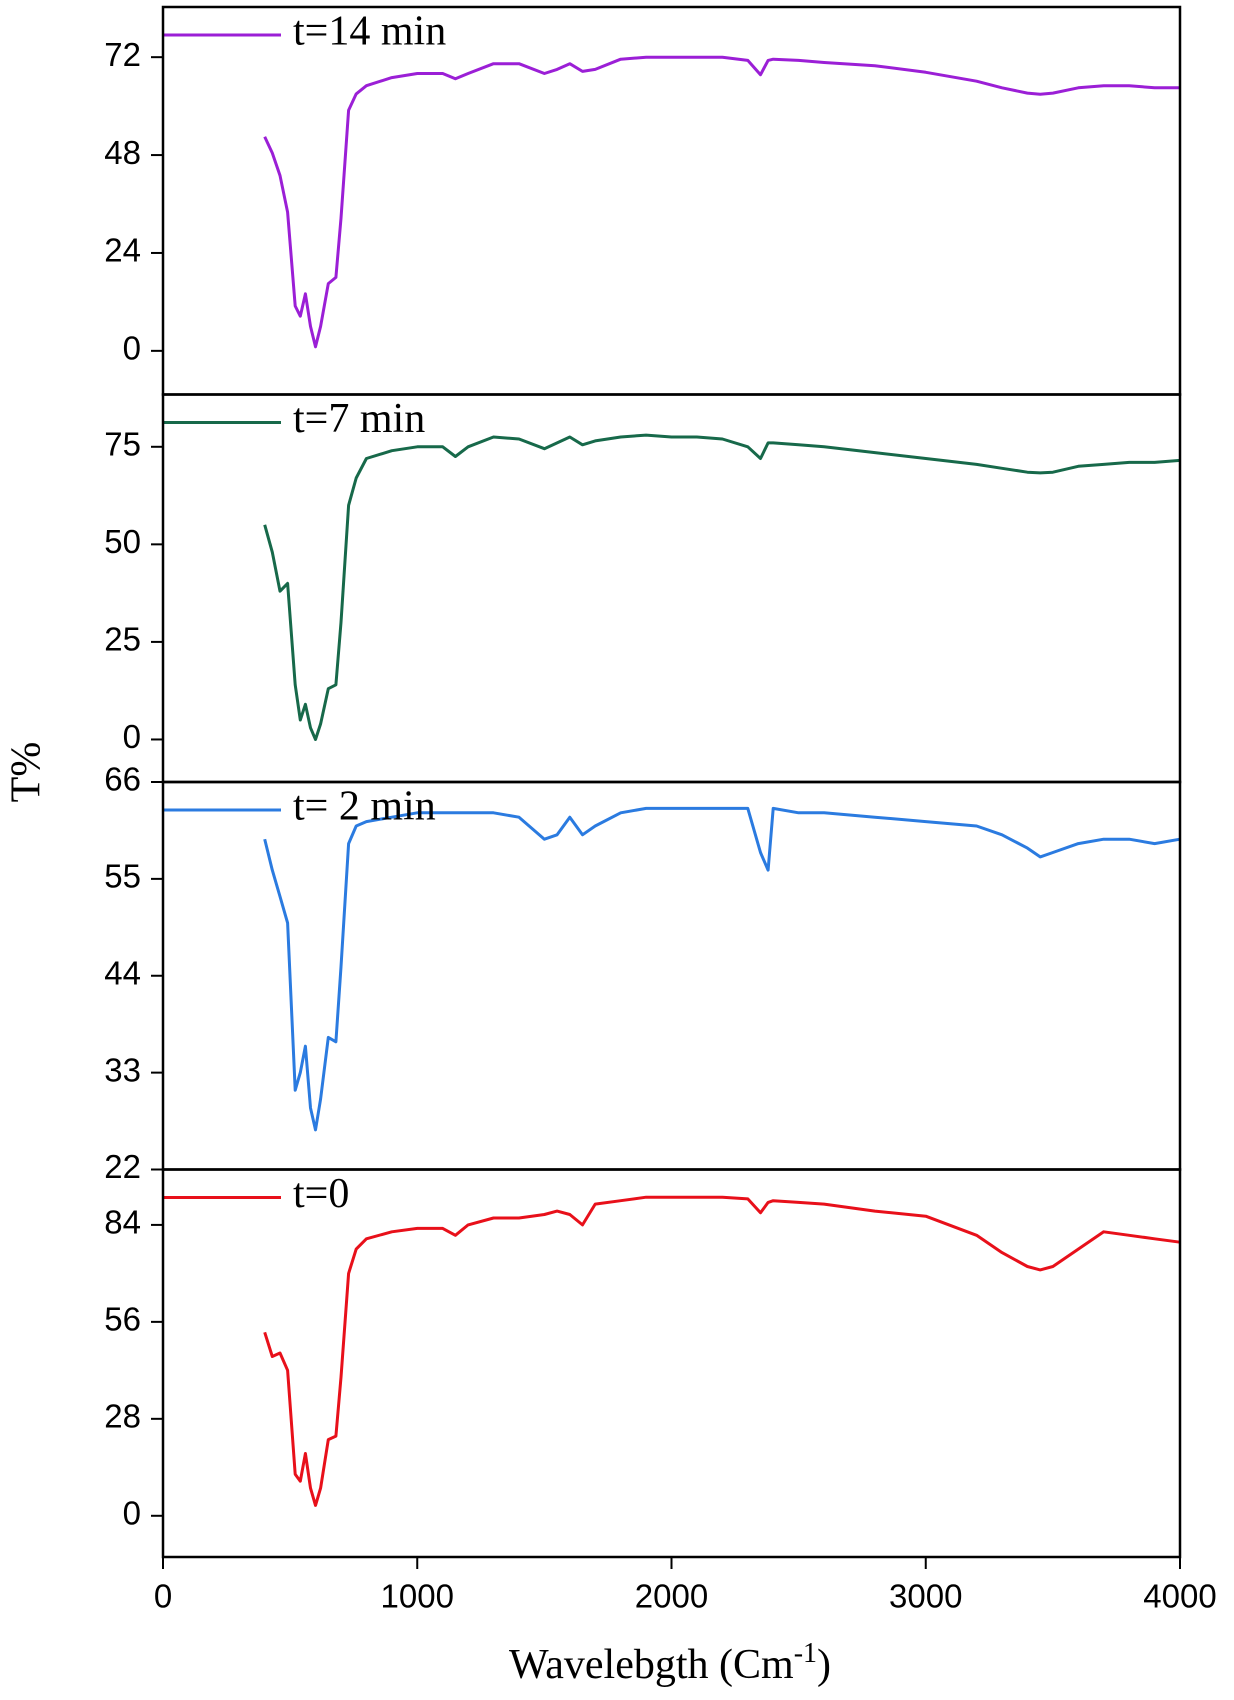 The image size is (1234, 1700). Describe the element at coordinates (163, 1596) in the screenshot. I see `x-tick-label: 0` at that location.